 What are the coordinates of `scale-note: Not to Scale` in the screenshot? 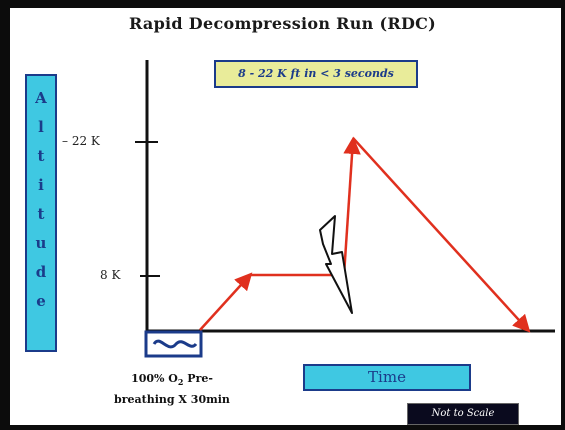 It's located at (463, 414).